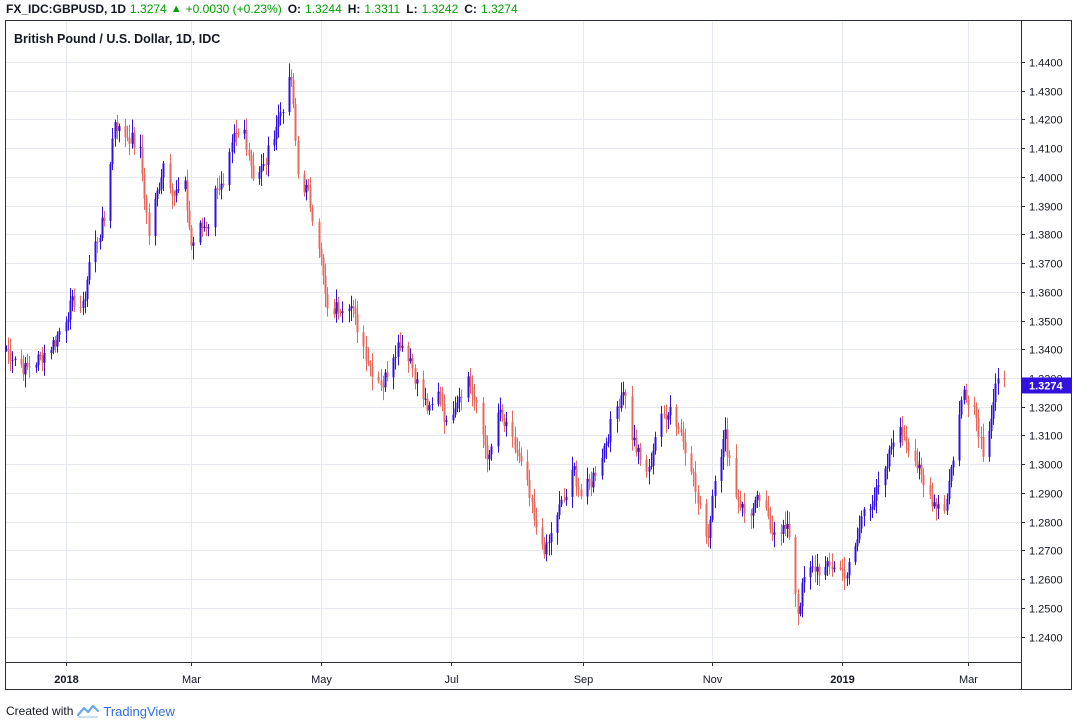  I want to click on y-tick-label-1: 1.4300, so click(1046, 93).